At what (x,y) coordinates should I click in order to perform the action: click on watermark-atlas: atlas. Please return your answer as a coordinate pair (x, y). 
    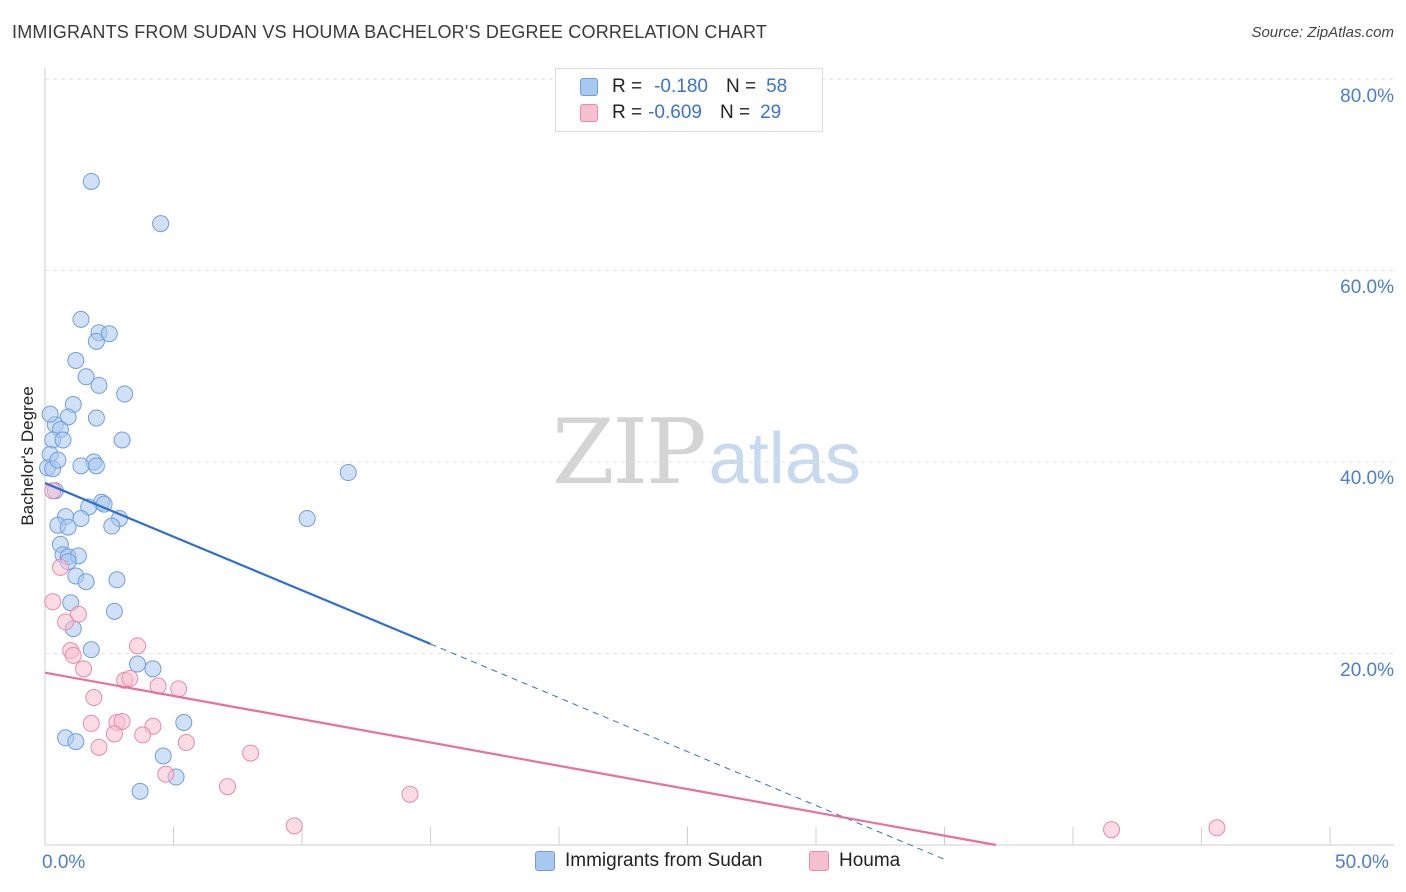
    Looking at the image, I should click on (784, 459).